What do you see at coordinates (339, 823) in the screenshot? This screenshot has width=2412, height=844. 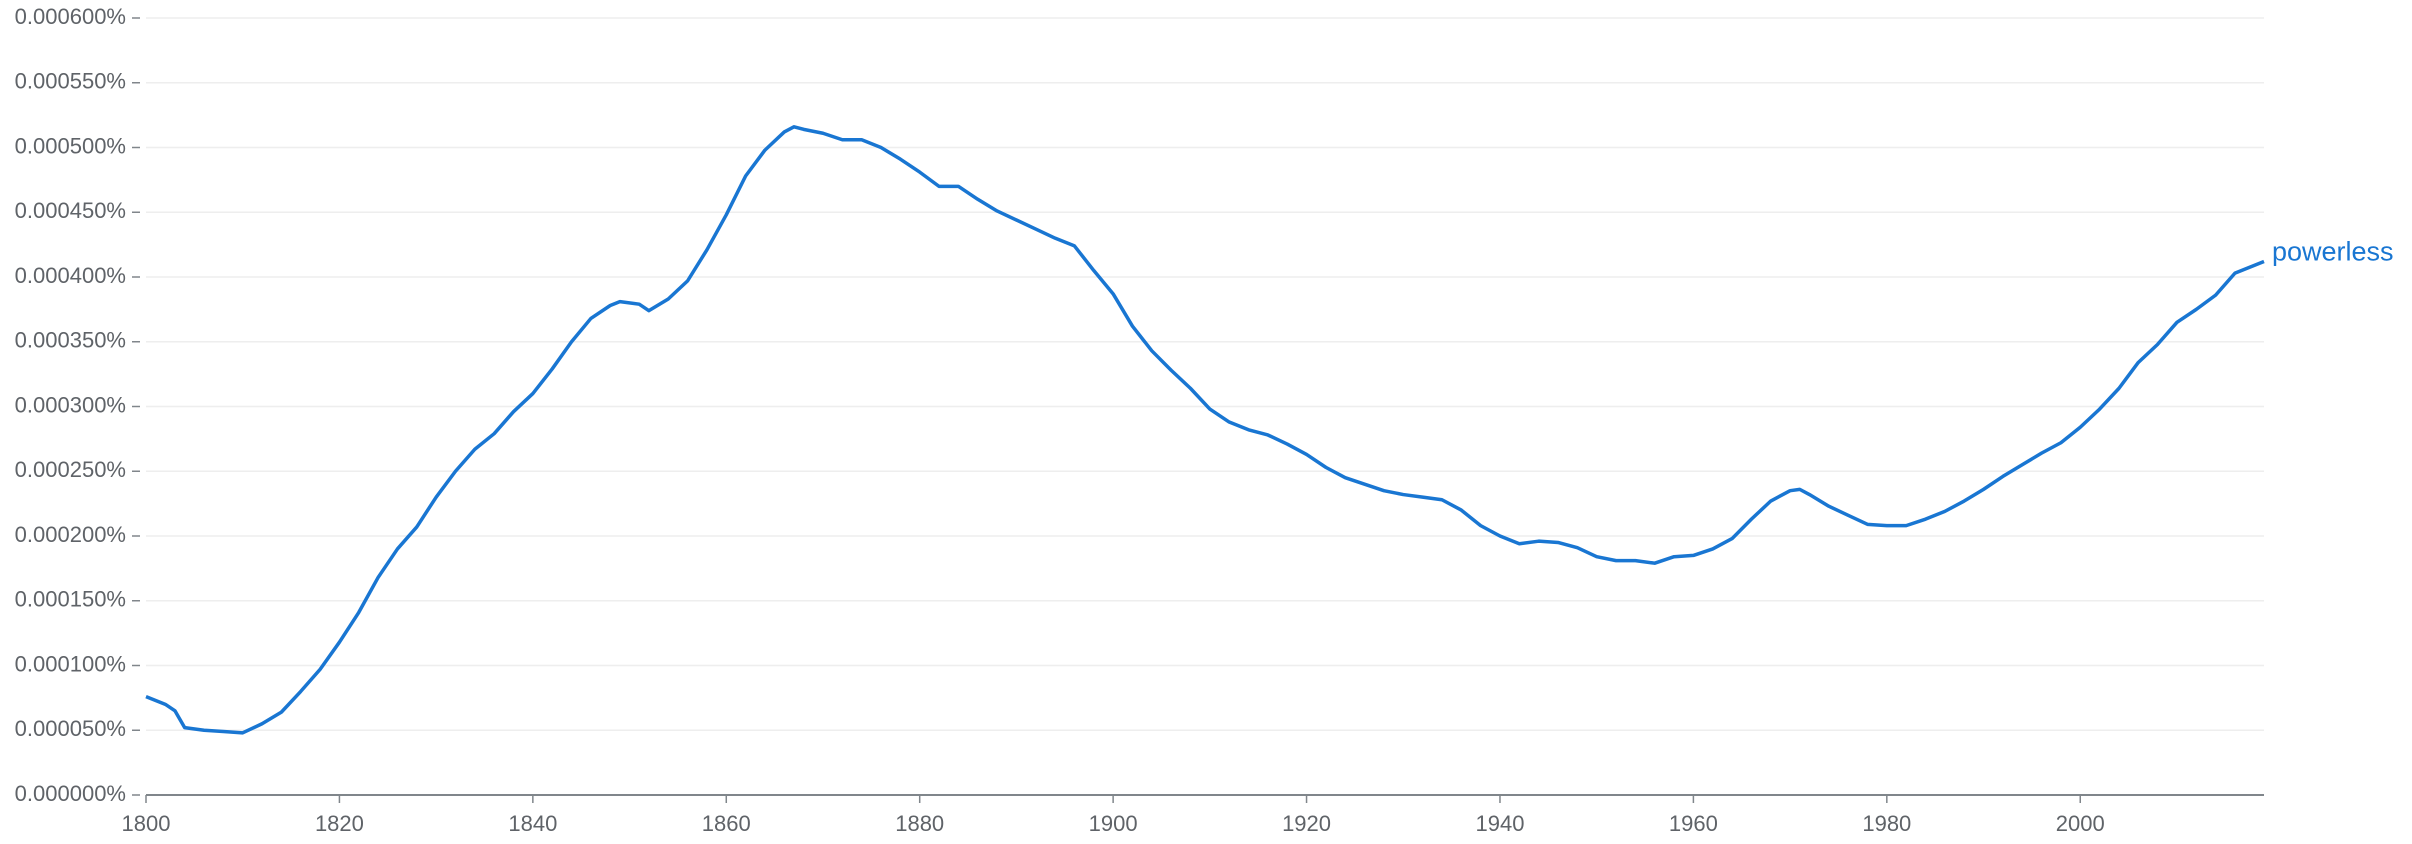 I see `x-tick-label: 1820` at bounding box center [339, 823].